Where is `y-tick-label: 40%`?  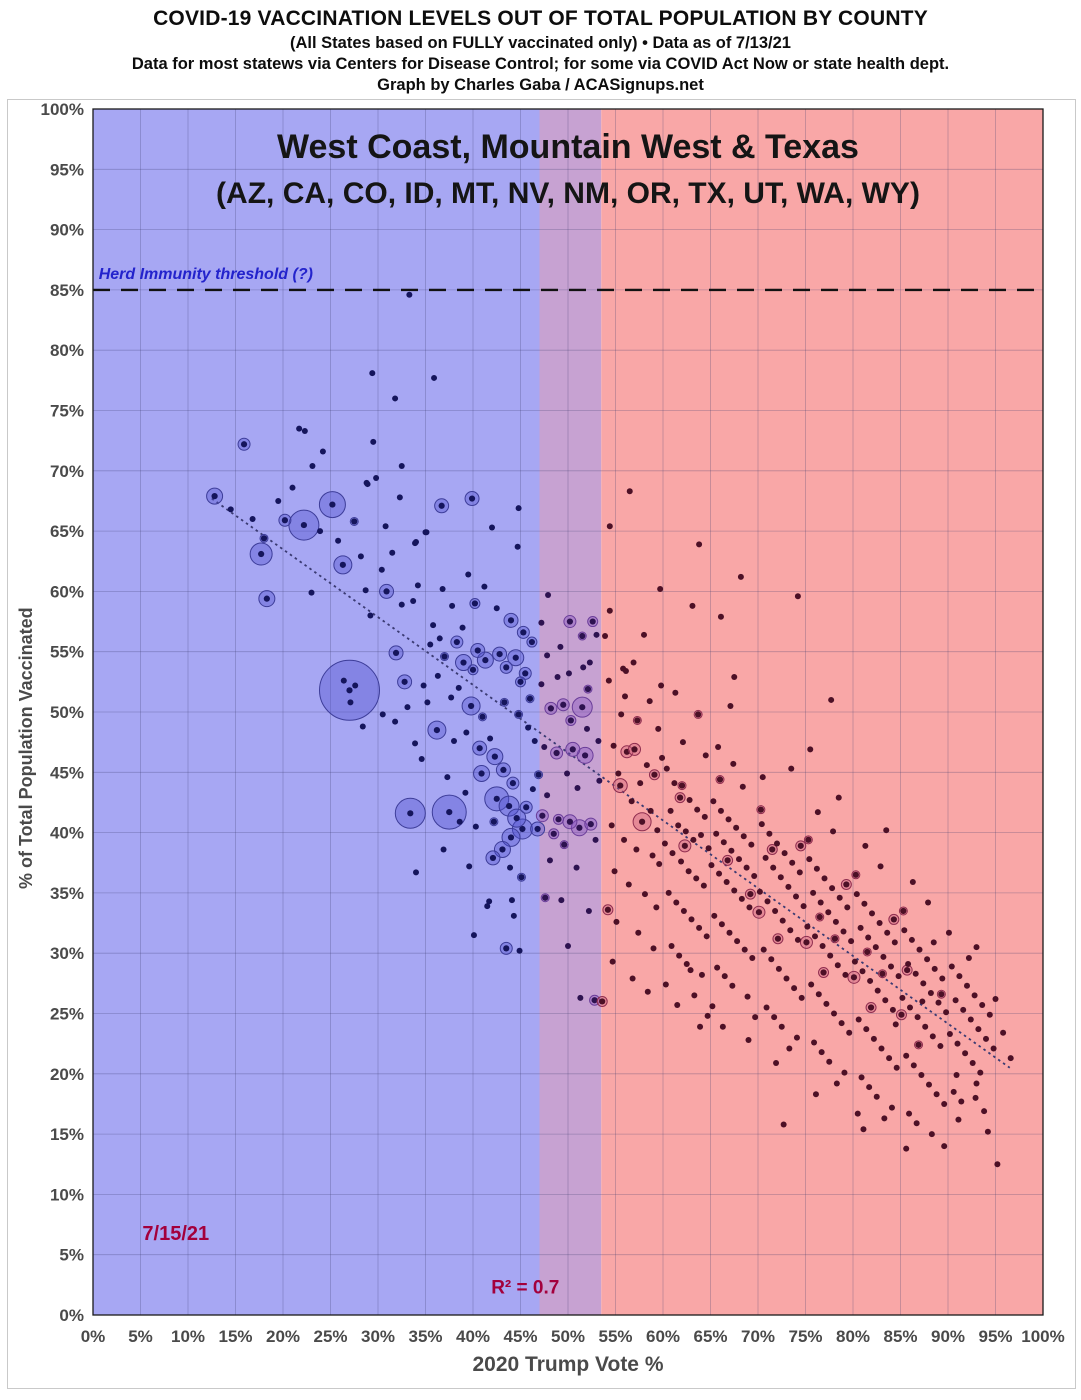 y-tick-label: 40% is located at coordinates (67, 833).